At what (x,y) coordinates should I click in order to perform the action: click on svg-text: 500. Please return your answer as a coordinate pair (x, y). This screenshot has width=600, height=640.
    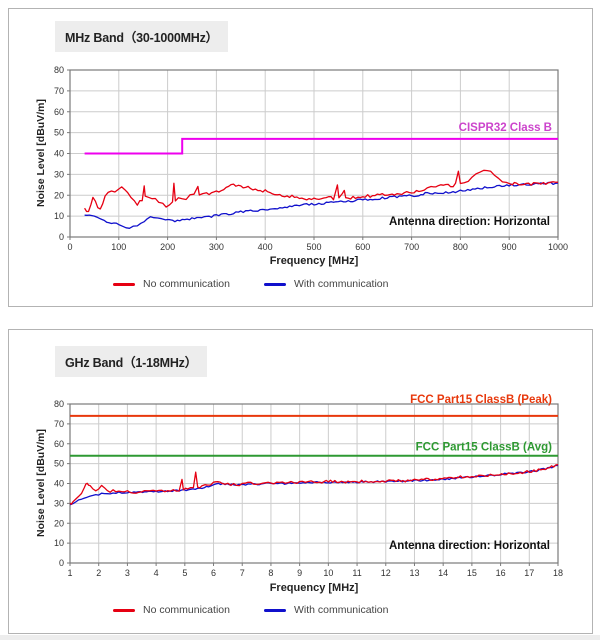
    Looking at the image, I should click on (313, 247).